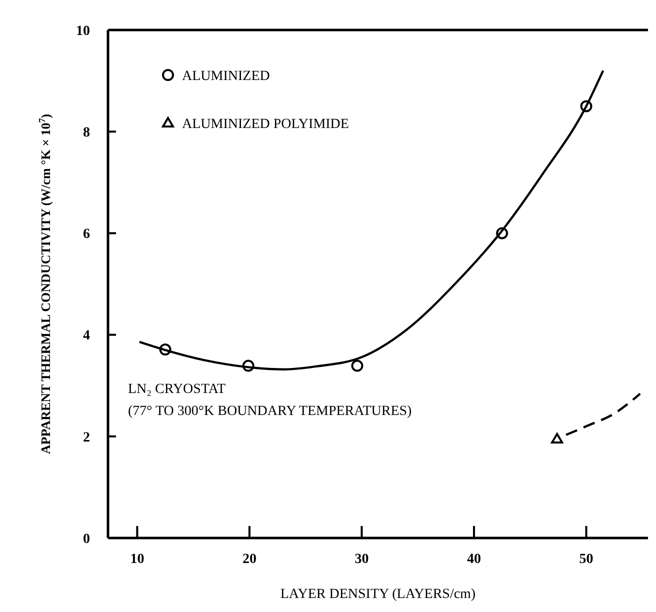  I want to click on y-tick-label: 6, so click(86, 234).